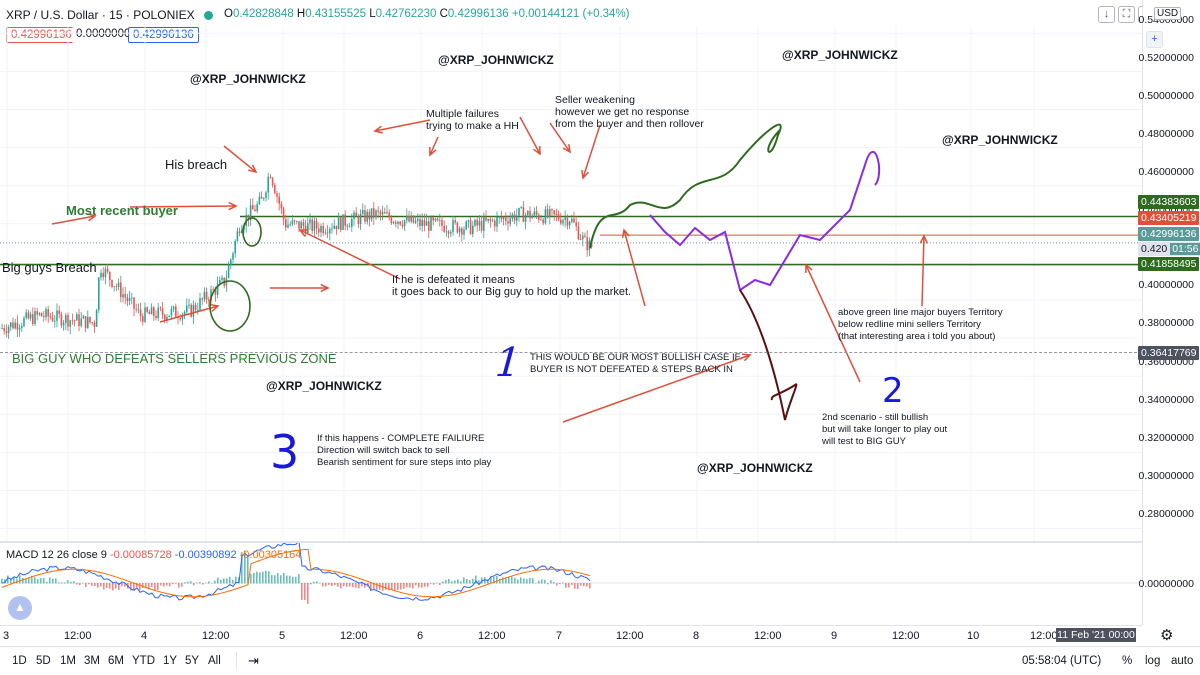 Image resolution: width=1200 pixels, height=675 pixels. I want to click on time-tick: 3, so click(6, 636).